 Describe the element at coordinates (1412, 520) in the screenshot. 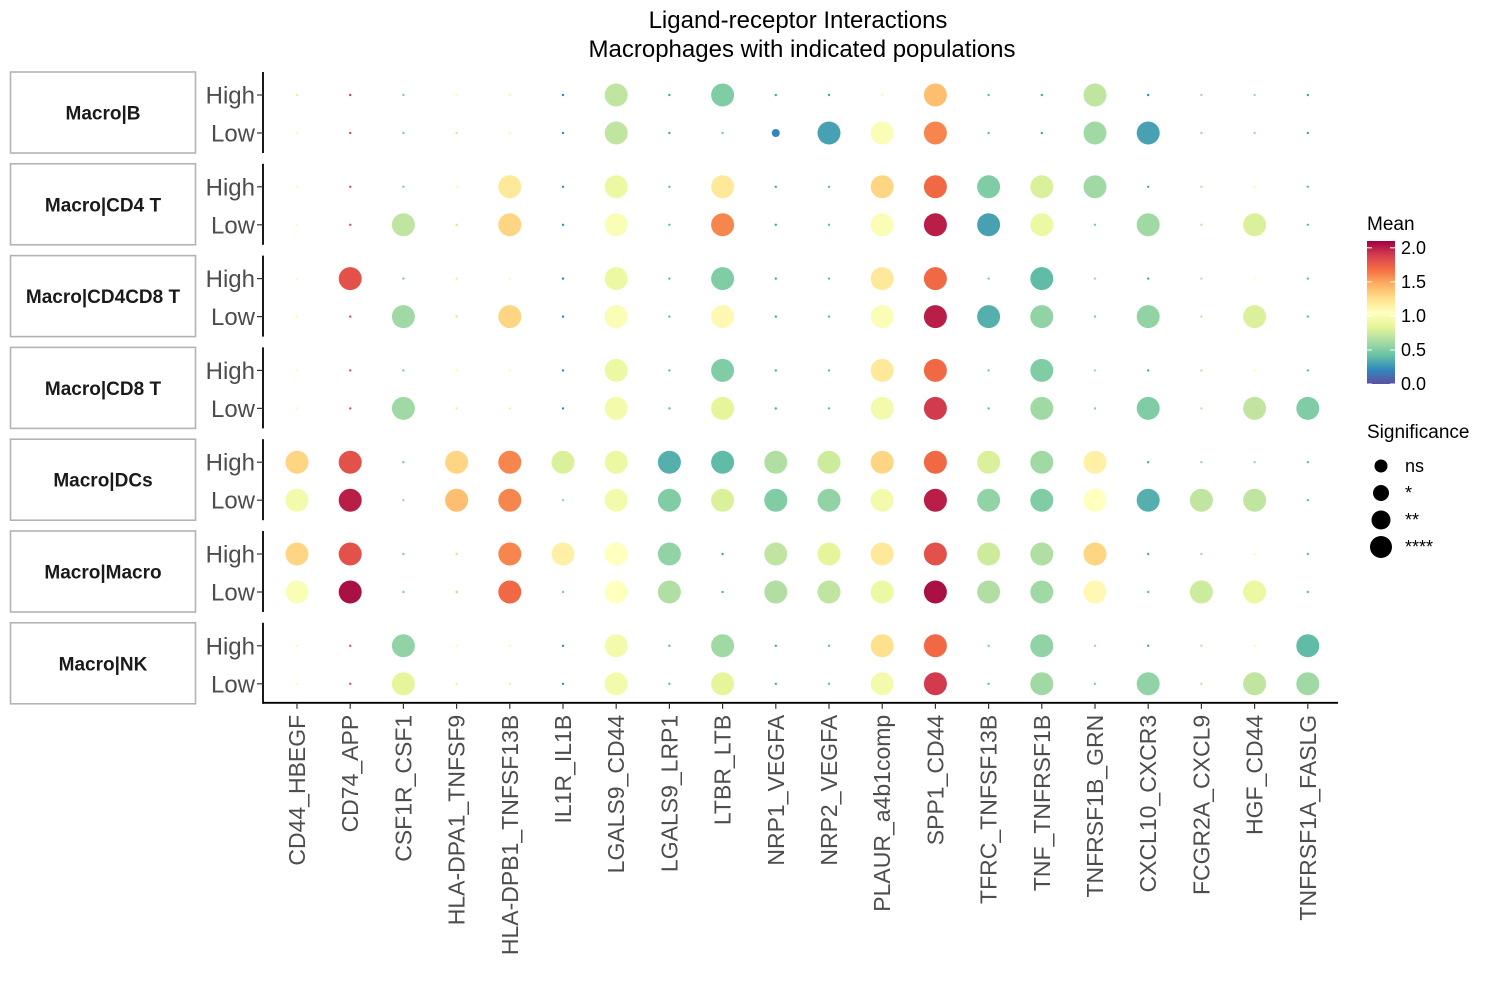

I see `size-legend-label: **` at that location.